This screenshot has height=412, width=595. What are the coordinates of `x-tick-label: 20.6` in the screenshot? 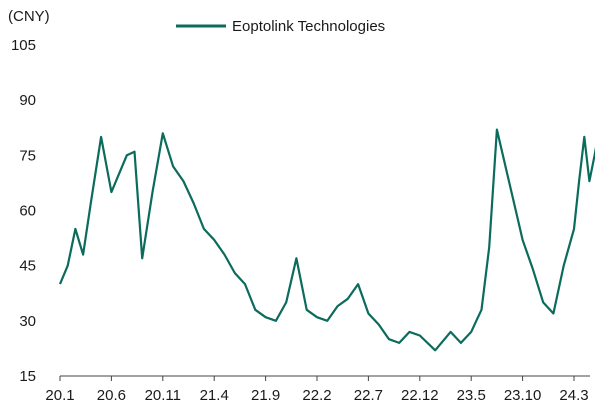 It's located at (111, 395).